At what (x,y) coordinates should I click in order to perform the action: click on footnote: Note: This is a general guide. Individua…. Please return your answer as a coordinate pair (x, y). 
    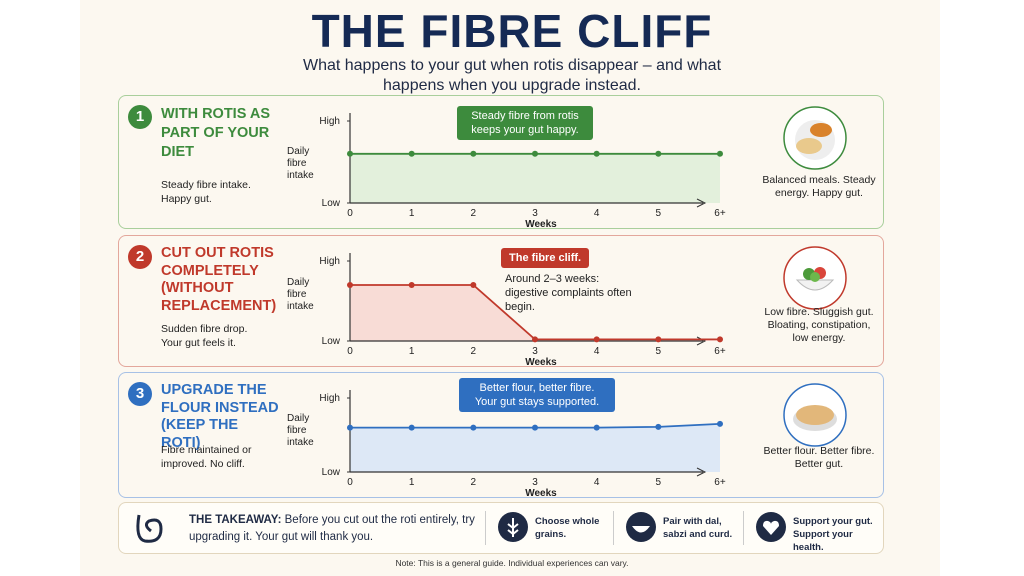
    Looking at the image, I should click on (512, 563).